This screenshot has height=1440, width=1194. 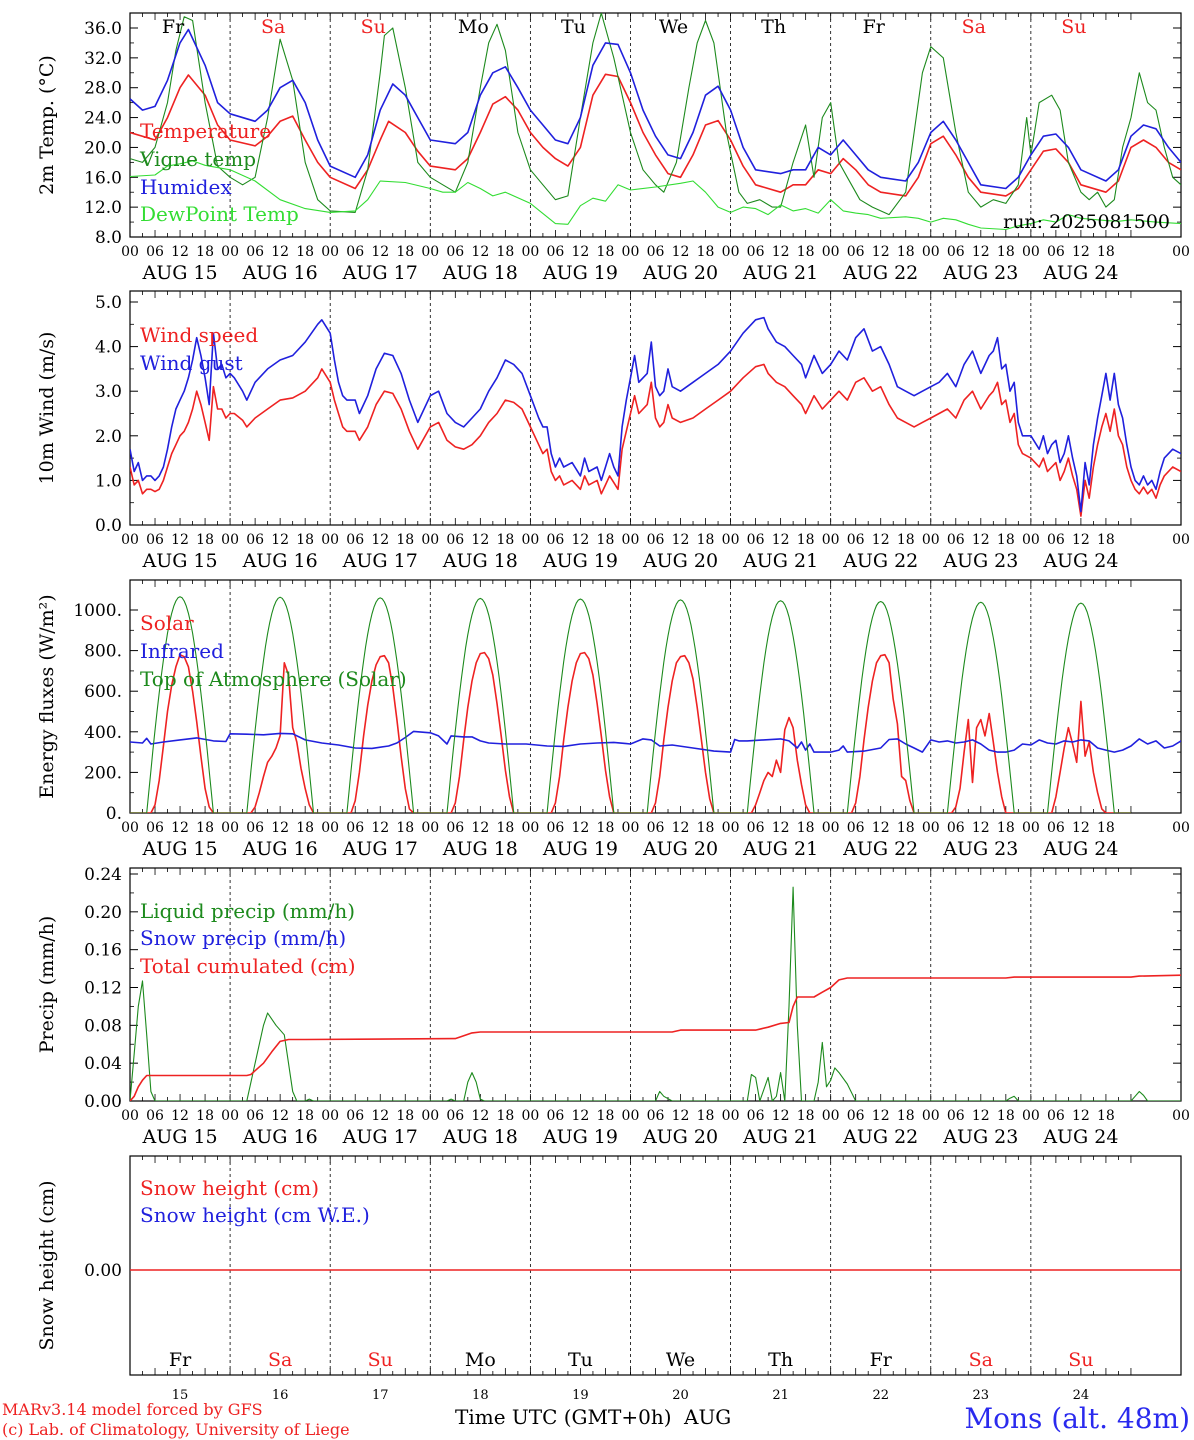 I want to click on legend-entry: DewPoint Temp, so click(x=219, y=214).